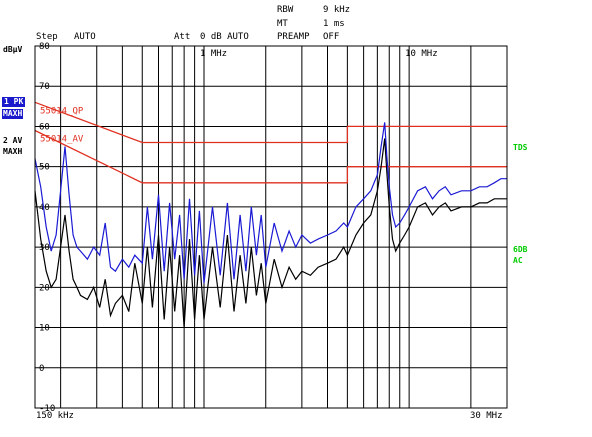  I want to click on side-label-6db: 6DB, so click(520, 249).